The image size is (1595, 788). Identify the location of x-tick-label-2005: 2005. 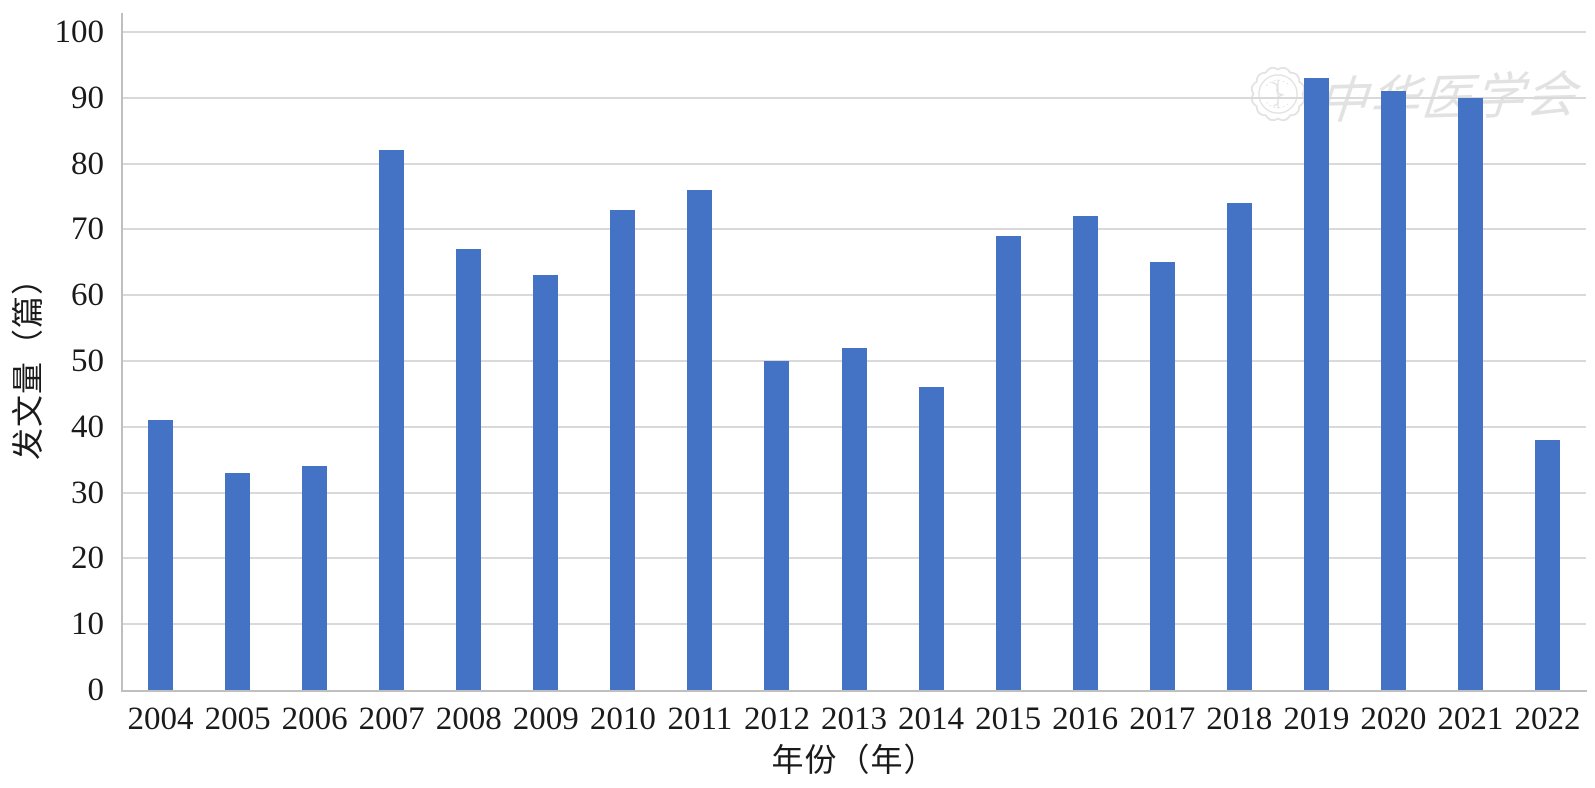
(237, 719).